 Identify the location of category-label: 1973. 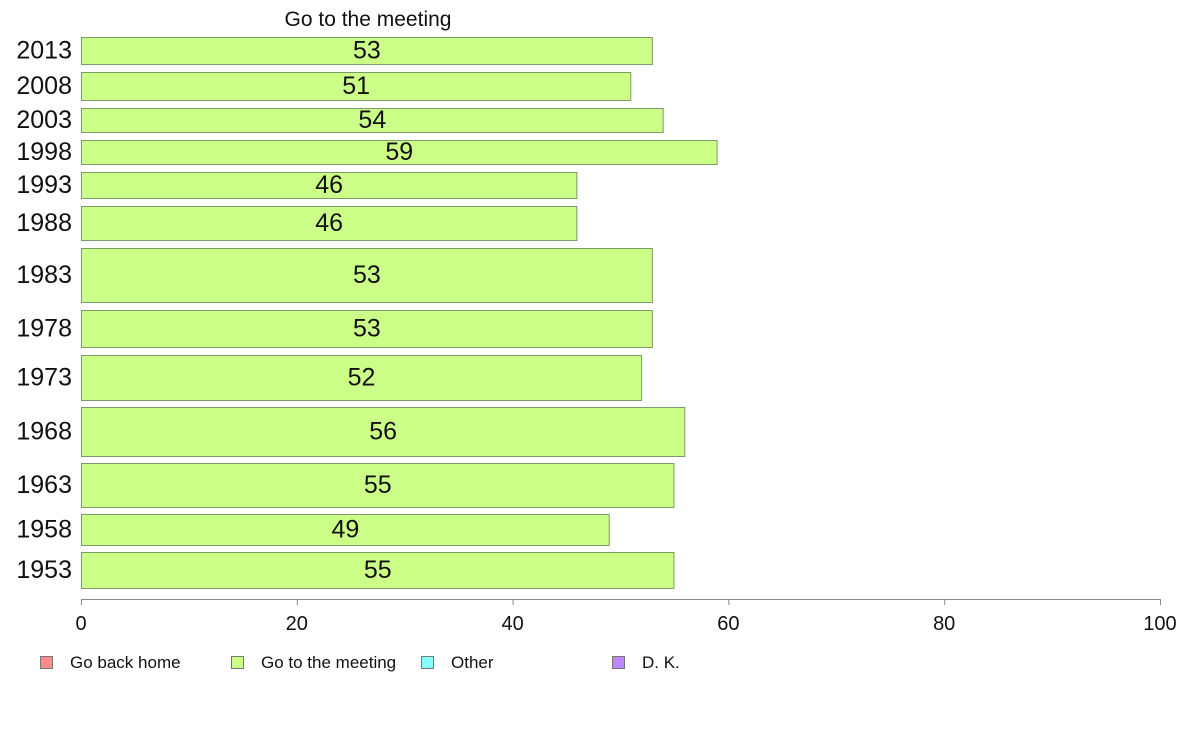
(44, 378).